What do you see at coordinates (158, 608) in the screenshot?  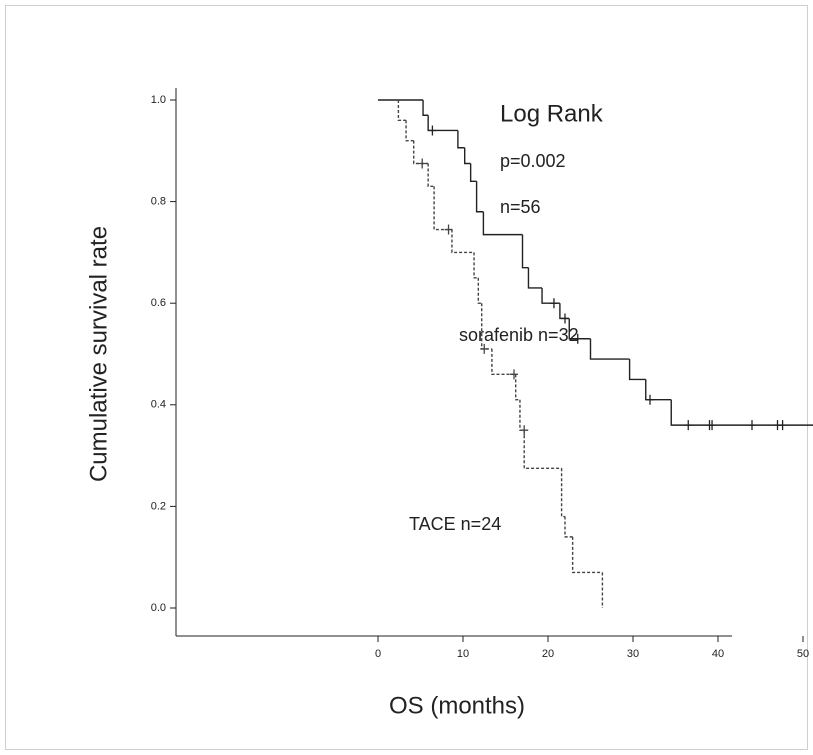 I see `y-tick-label: 0.0` at bounding box center [158, 608].